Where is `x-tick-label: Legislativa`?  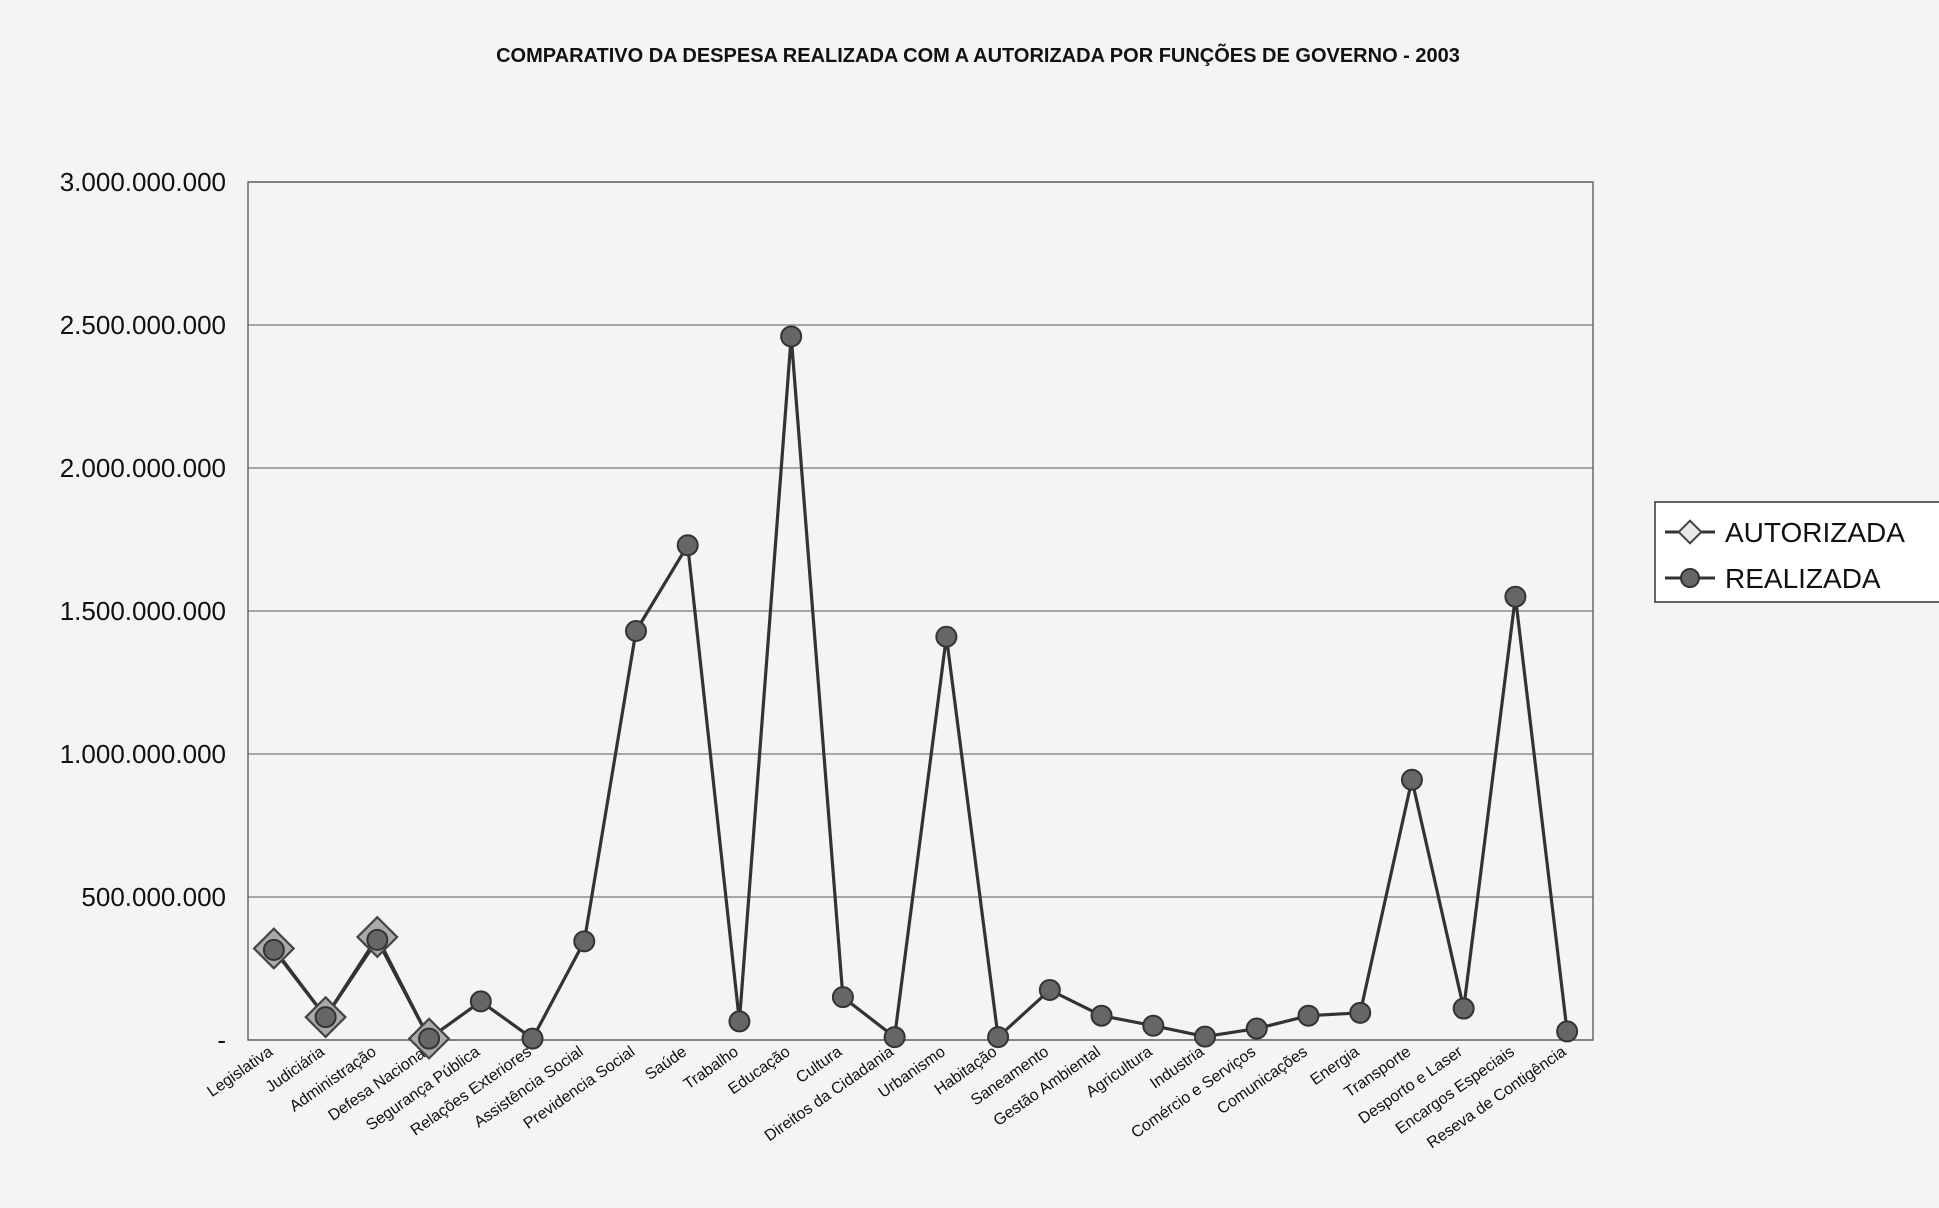 x-tick-label: Legislativa is located at coordinates (240, 1071).